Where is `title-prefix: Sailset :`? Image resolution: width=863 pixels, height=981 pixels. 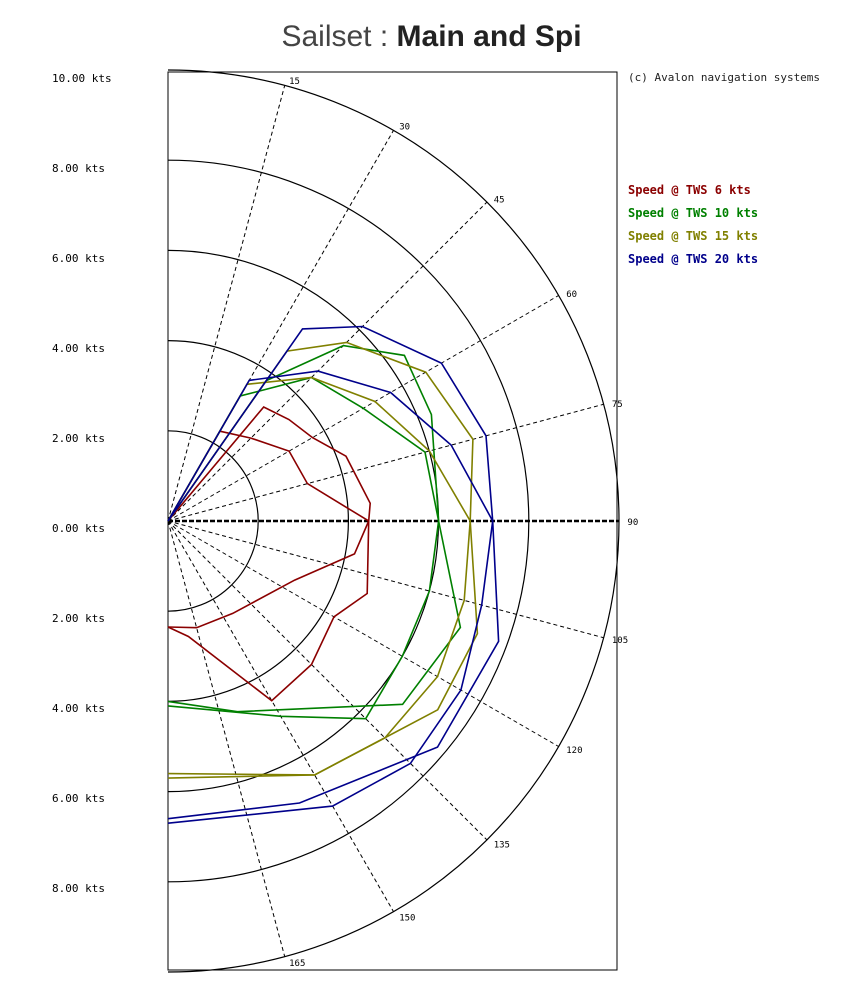
title-prefix: Sailset : is located at coordinates (339, 36).